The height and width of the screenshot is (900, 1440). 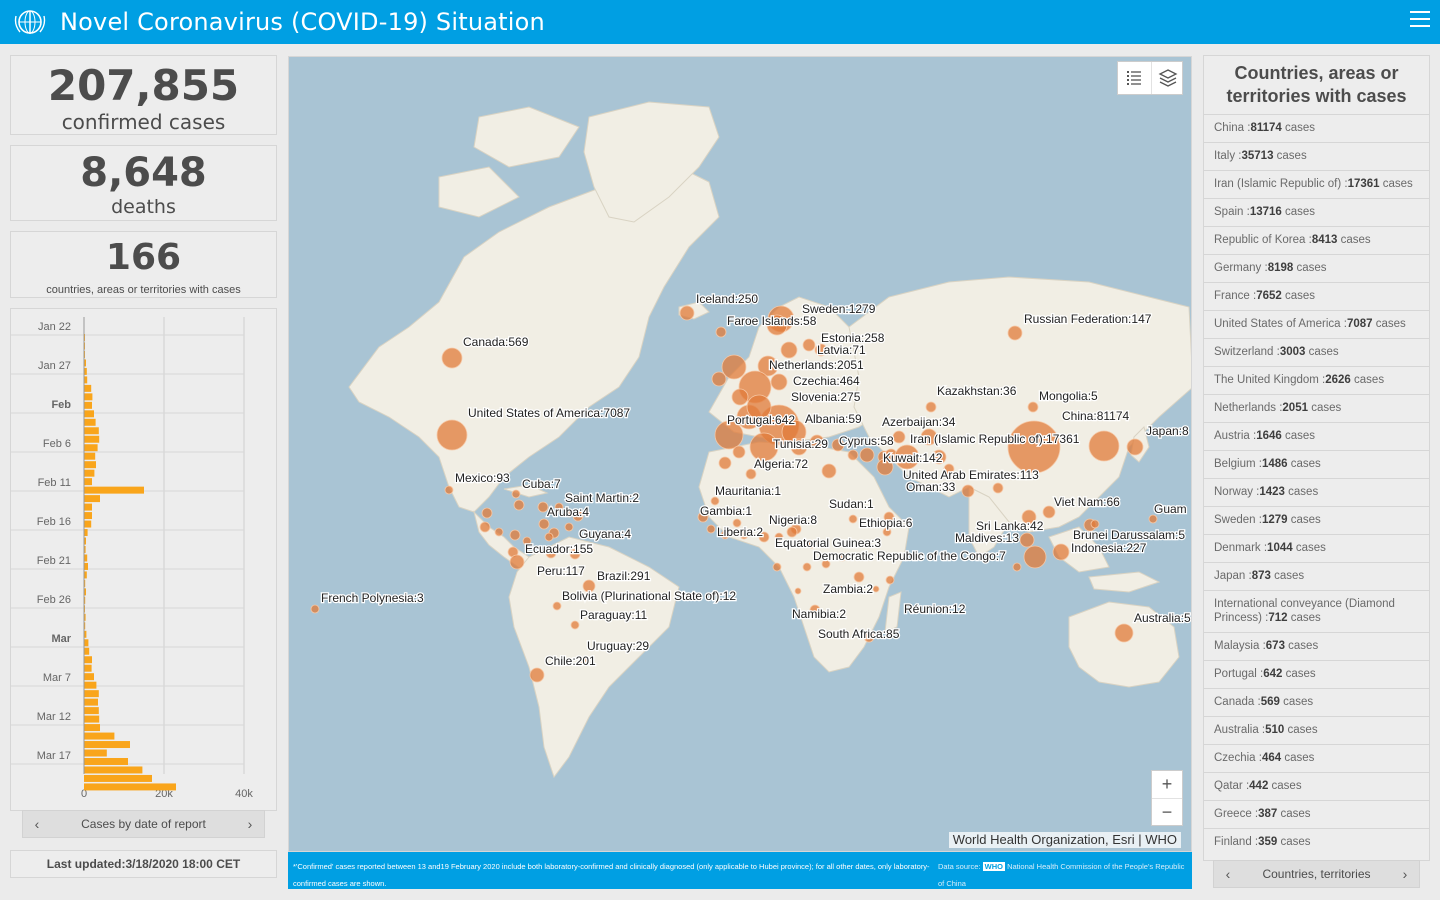 What do you see at coordinates (1316, 380) in the screenshot?
I see `country-list-item: The United Kingdom :2626 cases` at bounding box center [1316, 380].